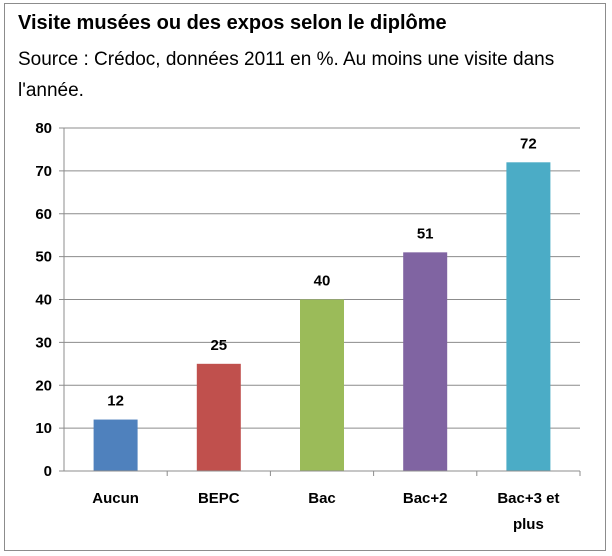  What do you see at coordinates (322, 498) in the screenshot?
I see `x-tick-label: Bac` at bounding box center [322, 498].